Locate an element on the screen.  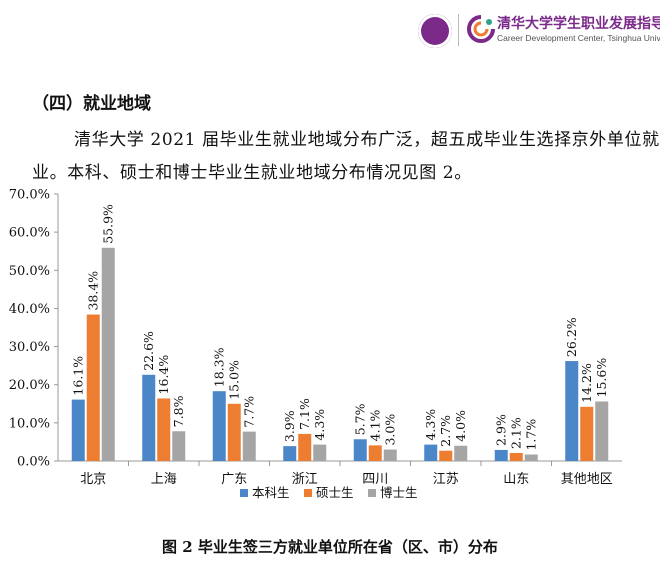
data-label: 38.4% is located at coordinates (93, 291).